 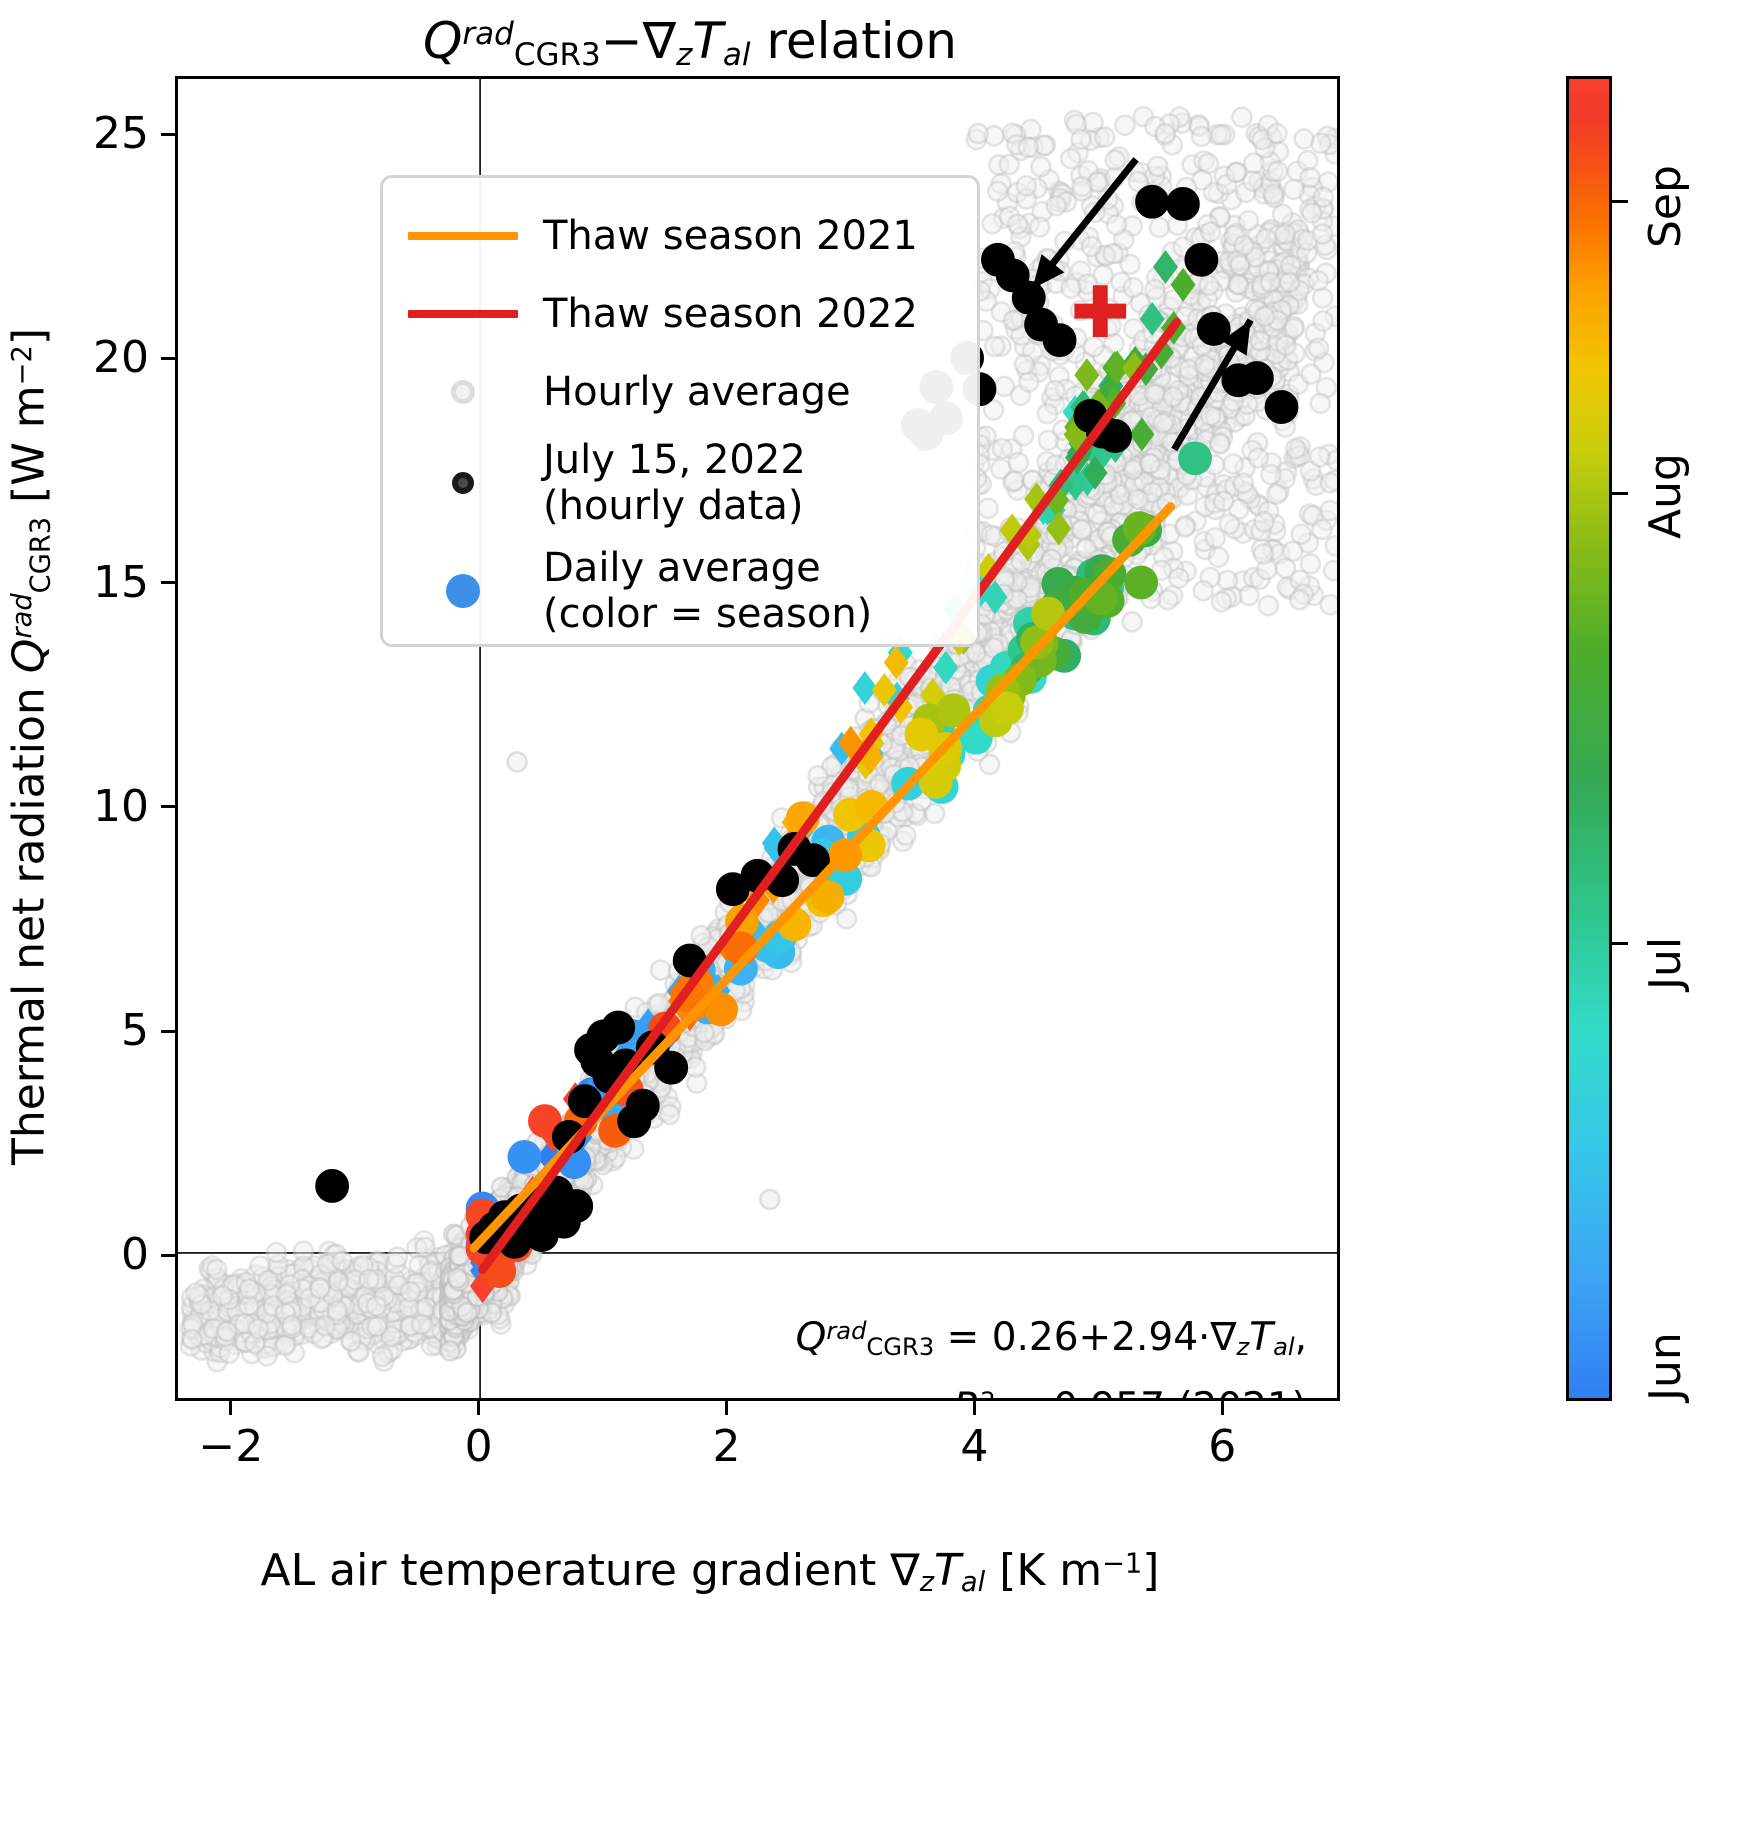 I want to click on colorbar-tick-label: Jul, so click(x=1665, y=963).